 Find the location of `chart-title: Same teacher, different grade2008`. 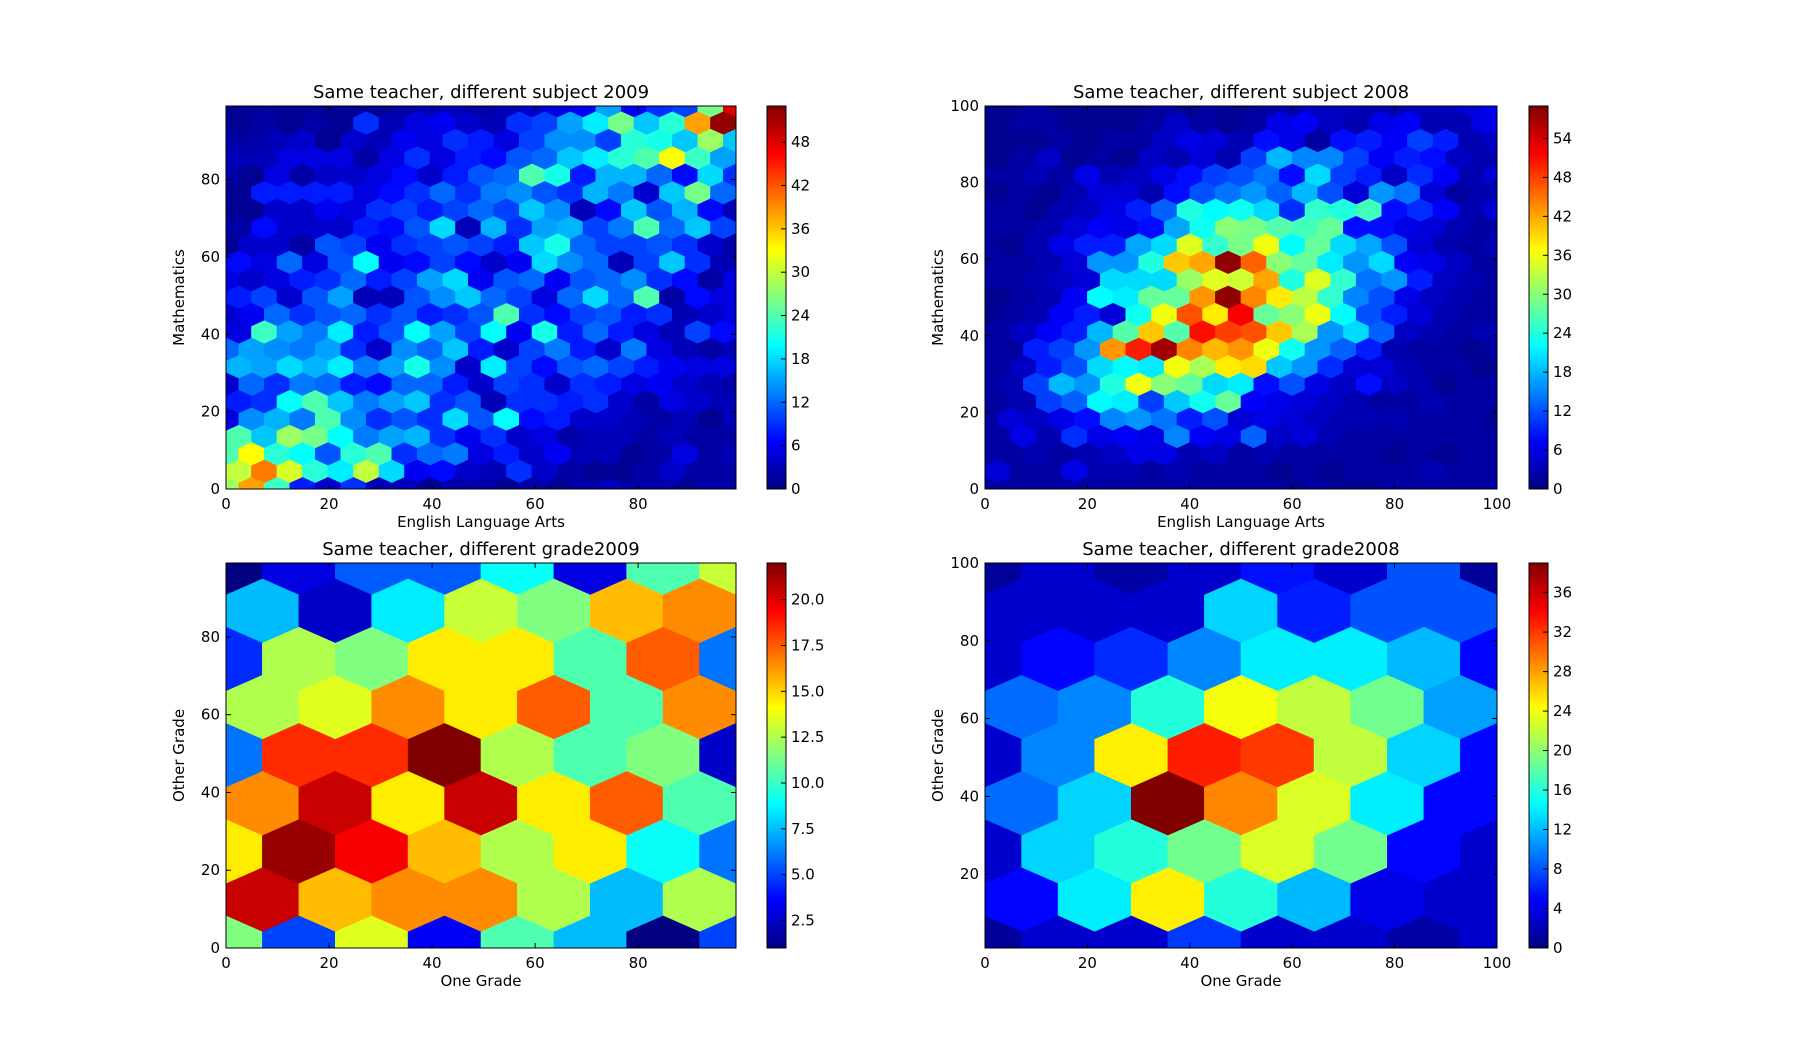

chart-title: Same teacher, different grade2008 is located at coordinates (1241, 549).